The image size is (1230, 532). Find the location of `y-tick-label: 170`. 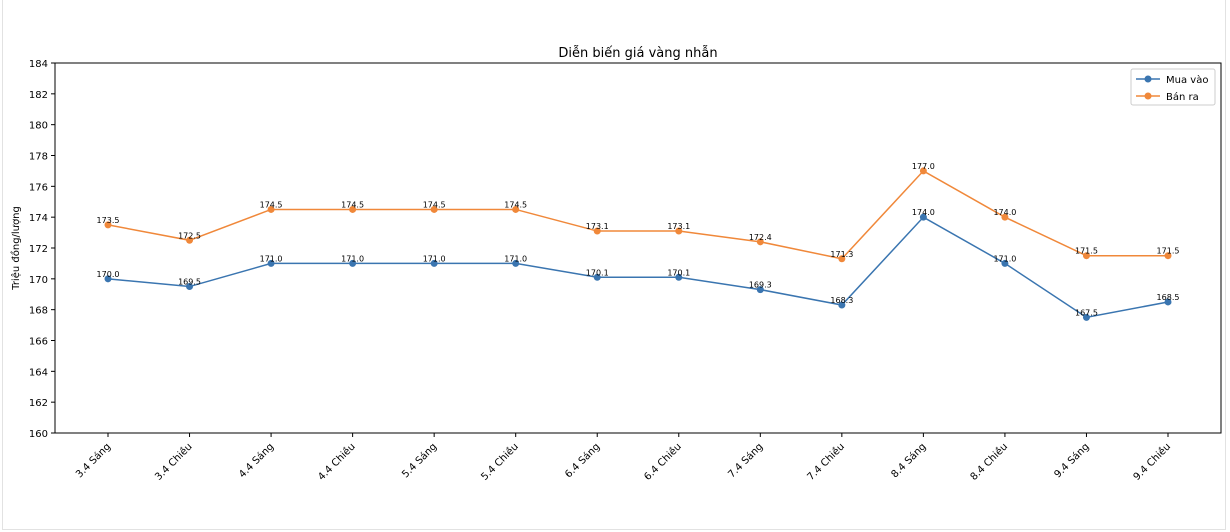

y-tick-label: 170 is located at coordinates (38, 280).